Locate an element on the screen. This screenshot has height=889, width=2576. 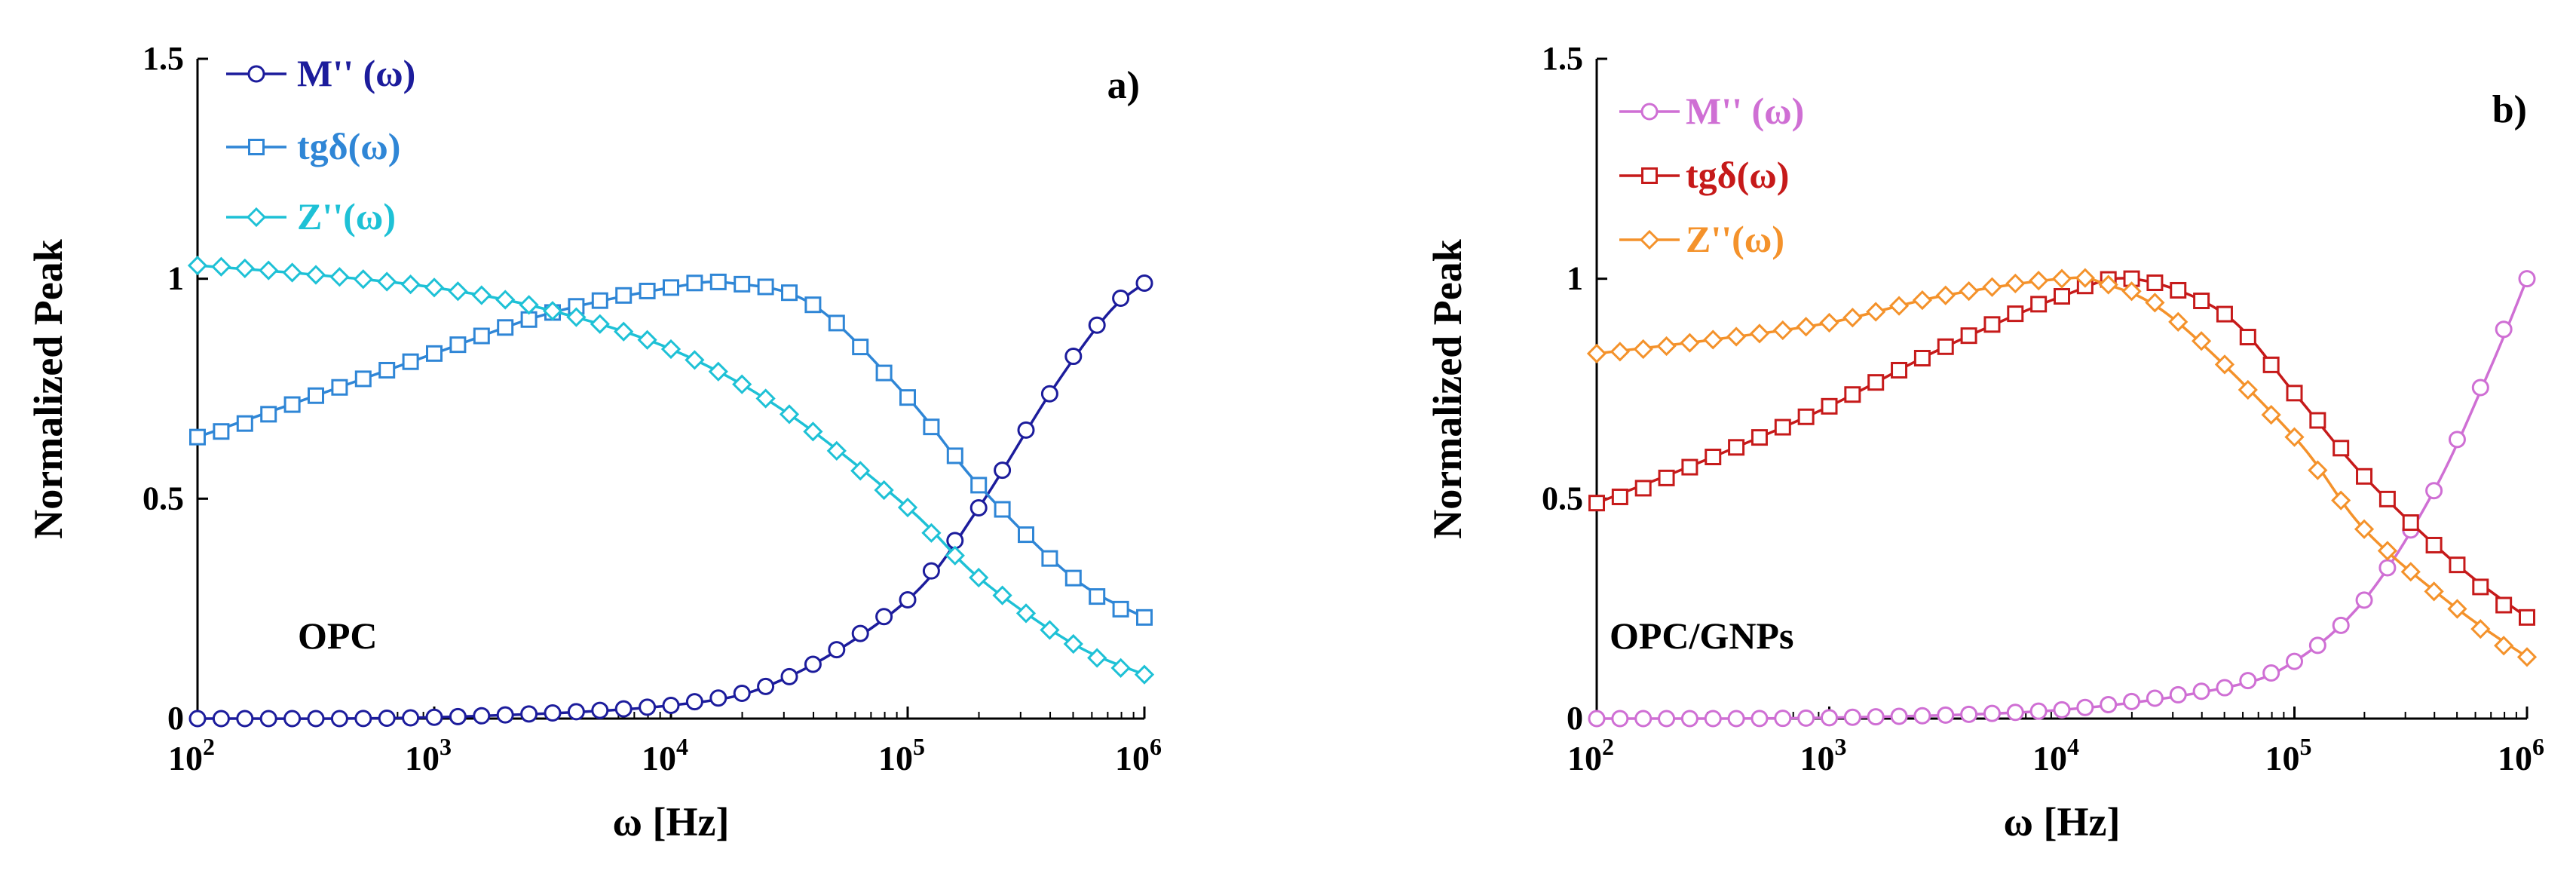
panel-label: b) is located at coordinates (2509, 110).